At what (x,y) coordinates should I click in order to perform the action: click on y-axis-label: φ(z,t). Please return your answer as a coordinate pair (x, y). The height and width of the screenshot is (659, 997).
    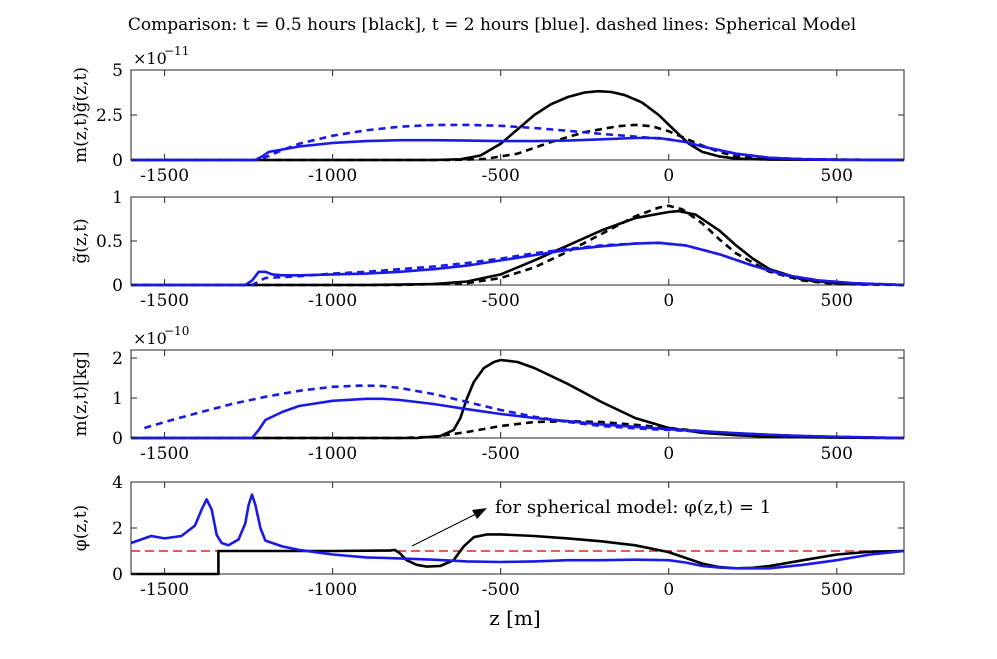
    Looking at the image, I should click on (81, 528).